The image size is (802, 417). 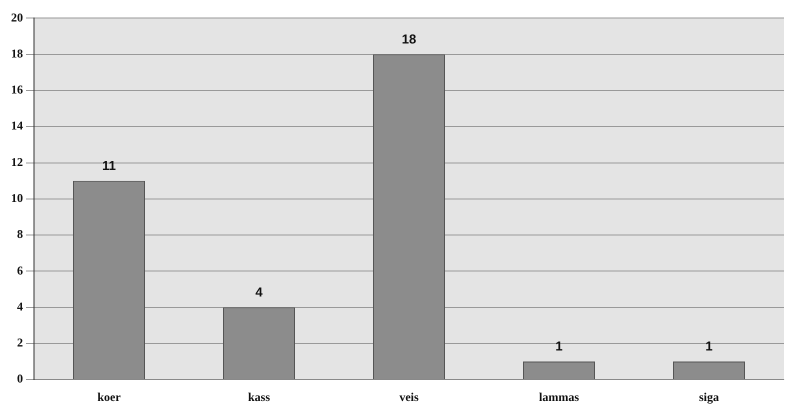 I want to click on y-tick-label: 10, so click(x=17, y=197).